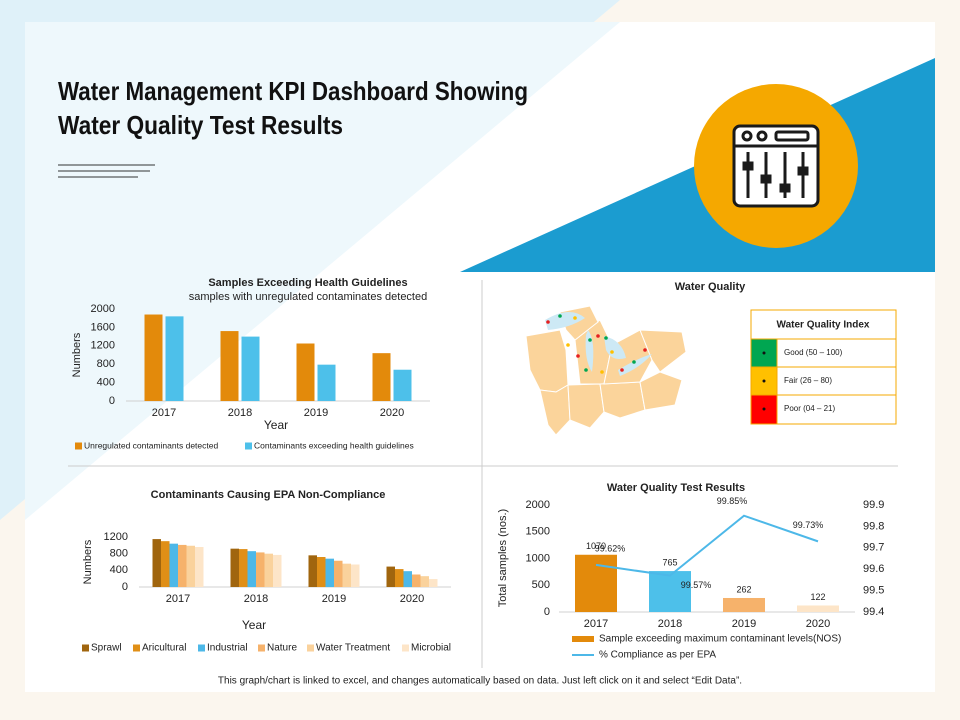  Describe the element at coordinates (808, 380) in the screenshot. I see `map-legend-item: Fair (26 – 80)` at that location.